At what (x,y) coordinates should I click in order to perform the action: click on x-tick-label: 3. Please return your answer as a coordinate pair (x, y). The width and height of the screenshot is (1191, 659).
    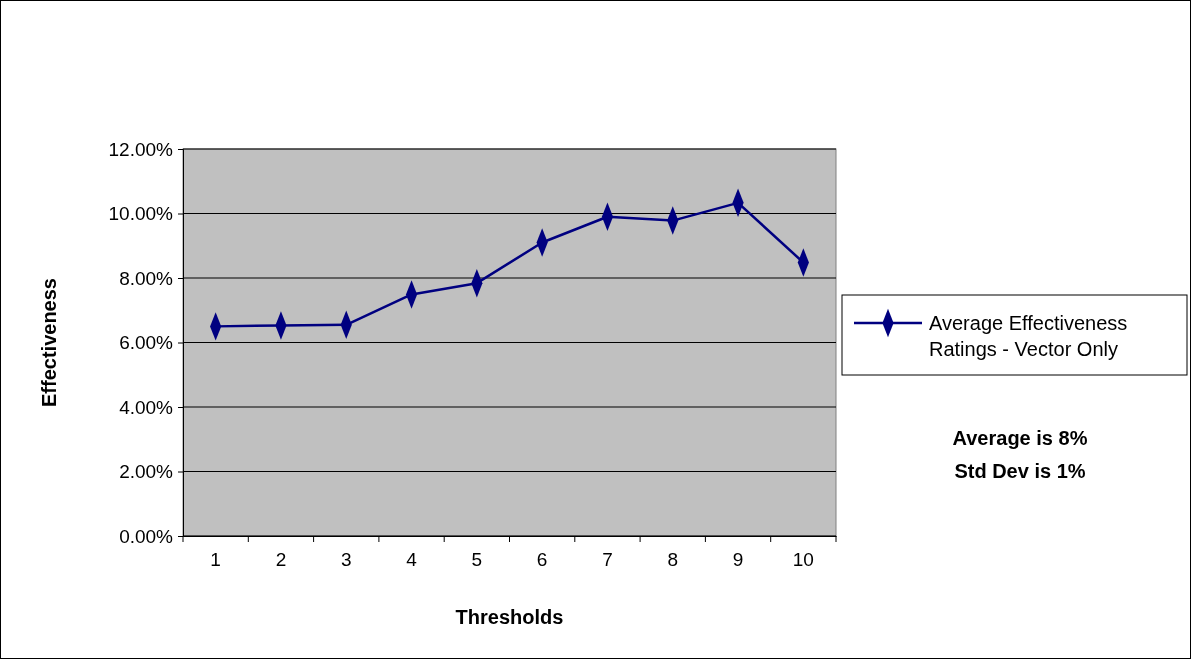
    Looking at the image, I should click on (346, 559).